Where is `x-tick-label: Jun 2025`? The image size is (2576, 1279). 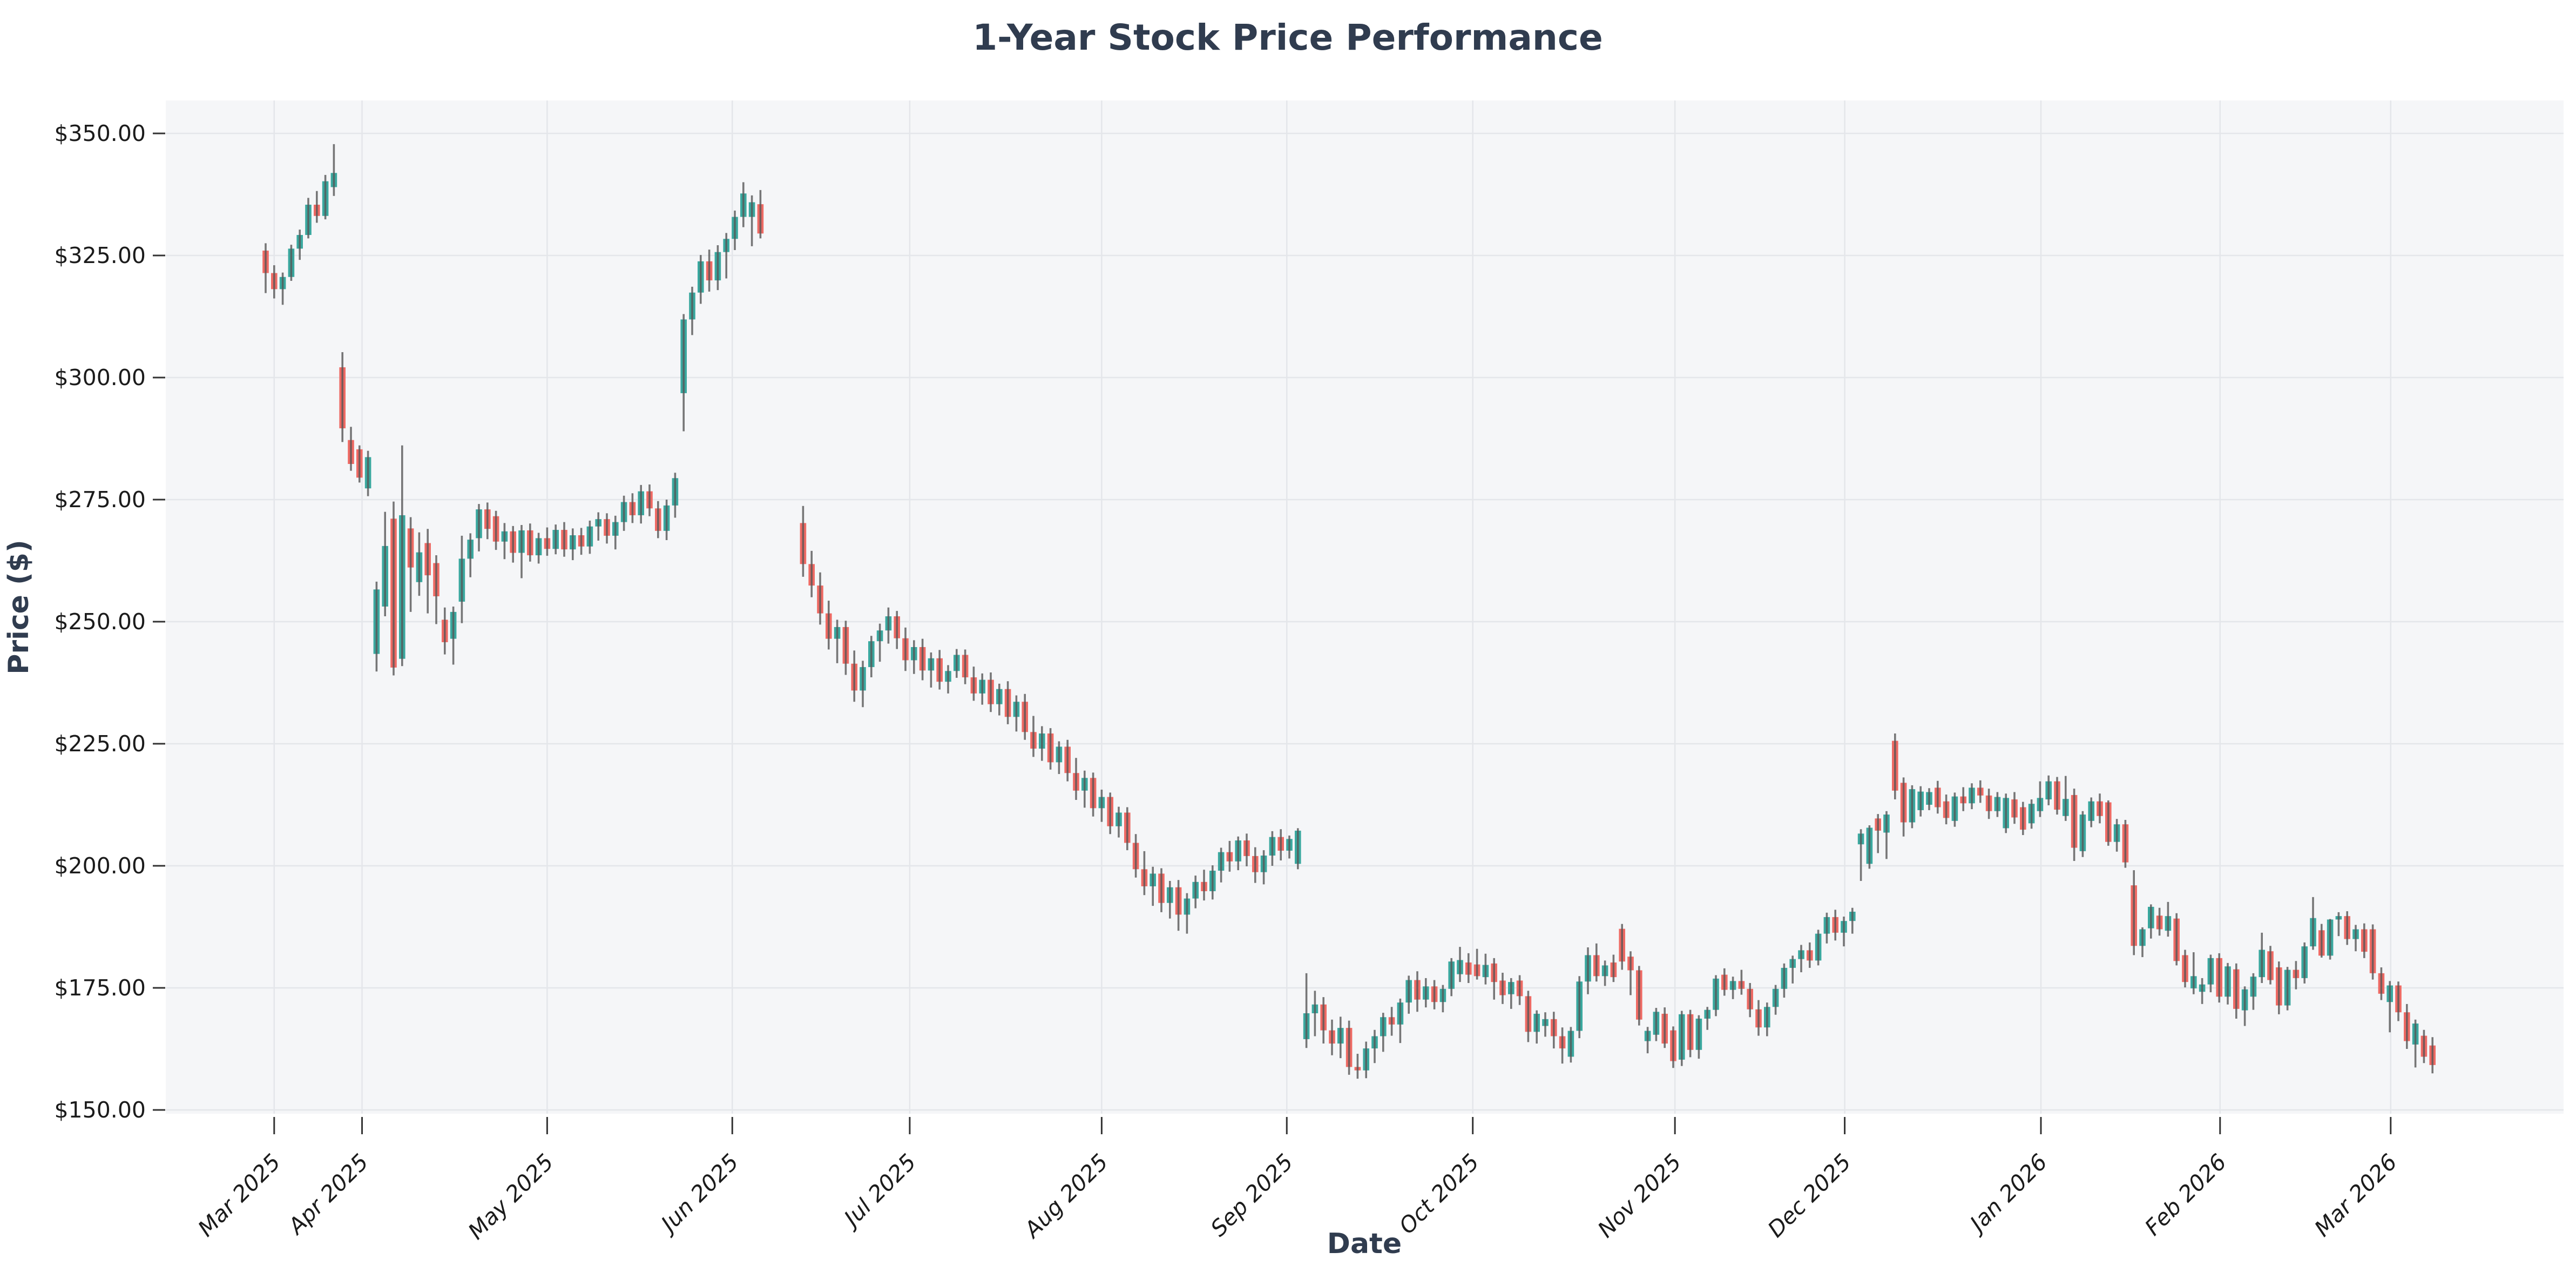
x-tick-label: Jun 2025 is located at coordinates (698, 1194).